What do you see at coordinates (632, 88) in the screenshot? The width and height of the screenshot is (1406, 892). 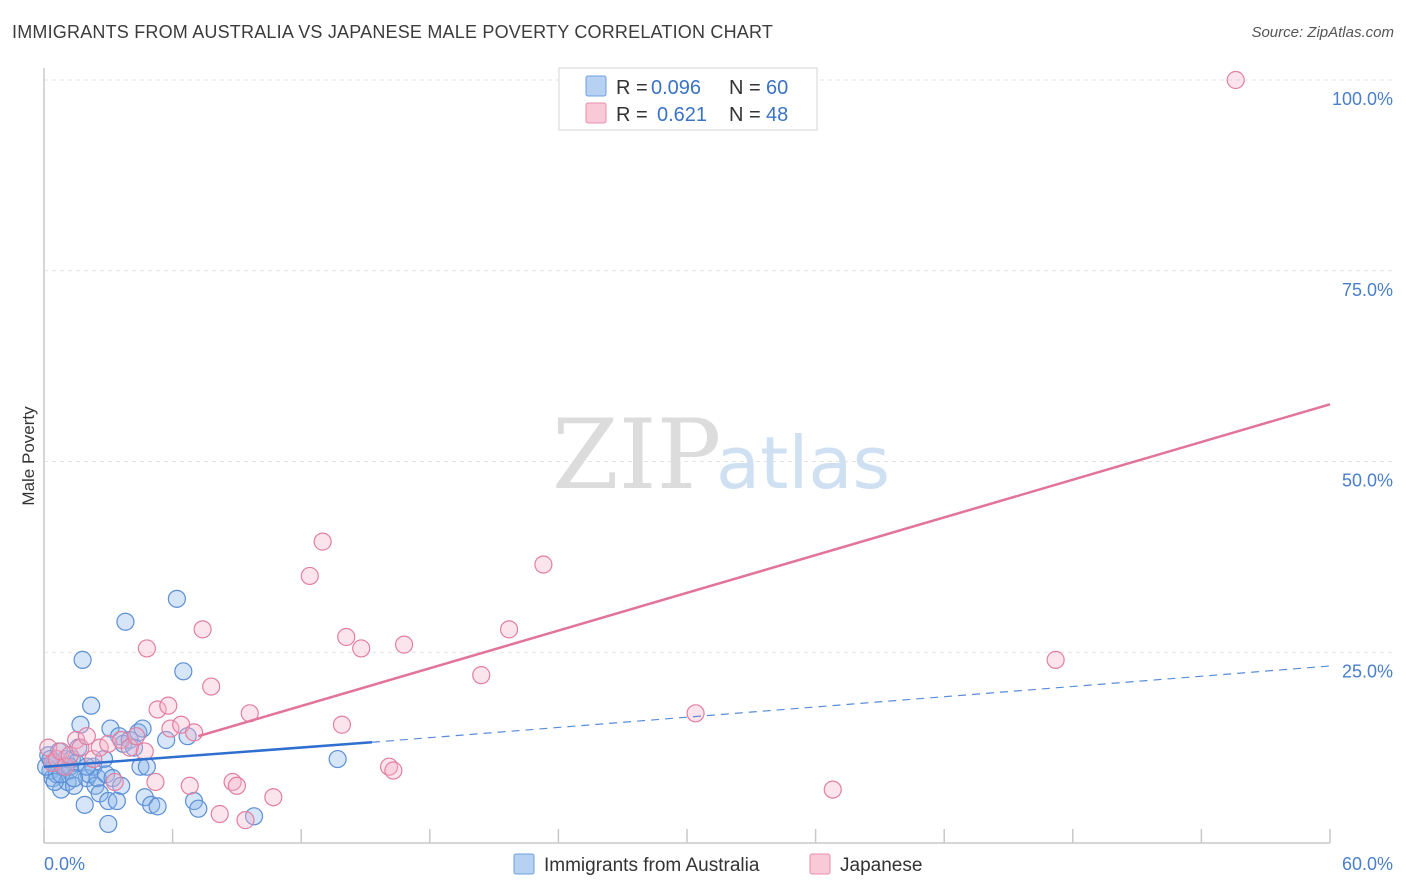 I see `legend-r-label-australia: R =` at bounding box center [632, 88].